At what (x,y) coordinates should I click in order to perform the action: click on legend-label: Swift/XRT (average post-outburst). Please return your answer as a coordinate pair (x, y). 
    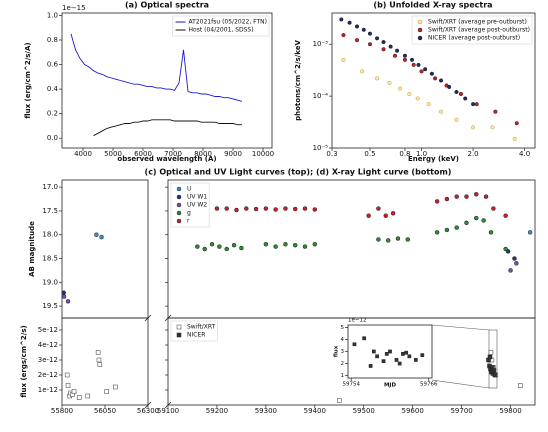
    Looking at the image, I should click on (479, 30).